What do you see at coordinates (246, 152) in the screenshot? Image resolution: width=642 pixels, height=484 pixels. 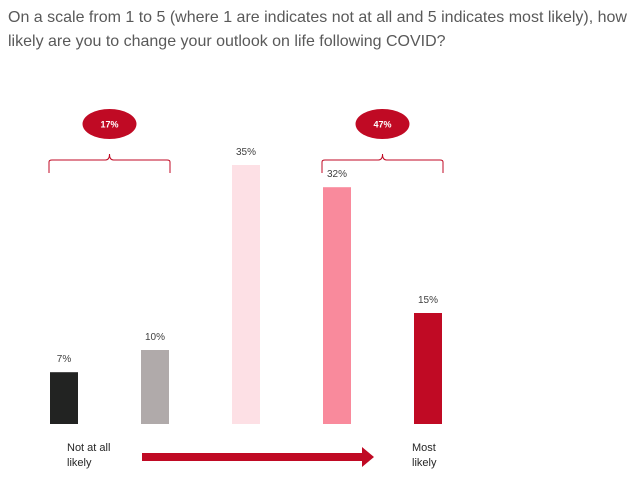 I see `data-label-3: 35%` at bounding box center [246, 152].